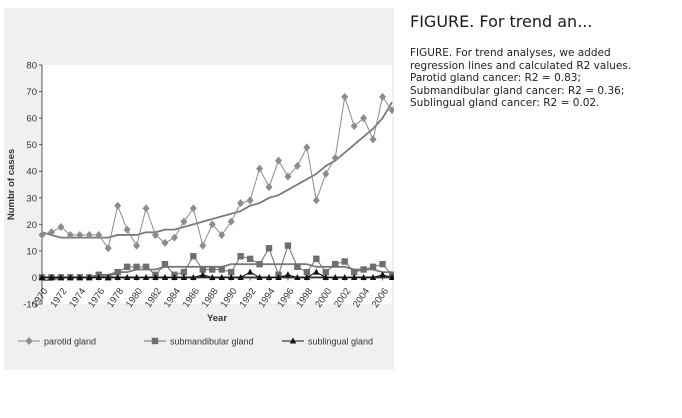 The height and width of the screenshot is (418, 682). What do you see at coordinates (31, 172) in the screenshot?
I see `y-tick-label: 40` at bounding box center [31, 172].